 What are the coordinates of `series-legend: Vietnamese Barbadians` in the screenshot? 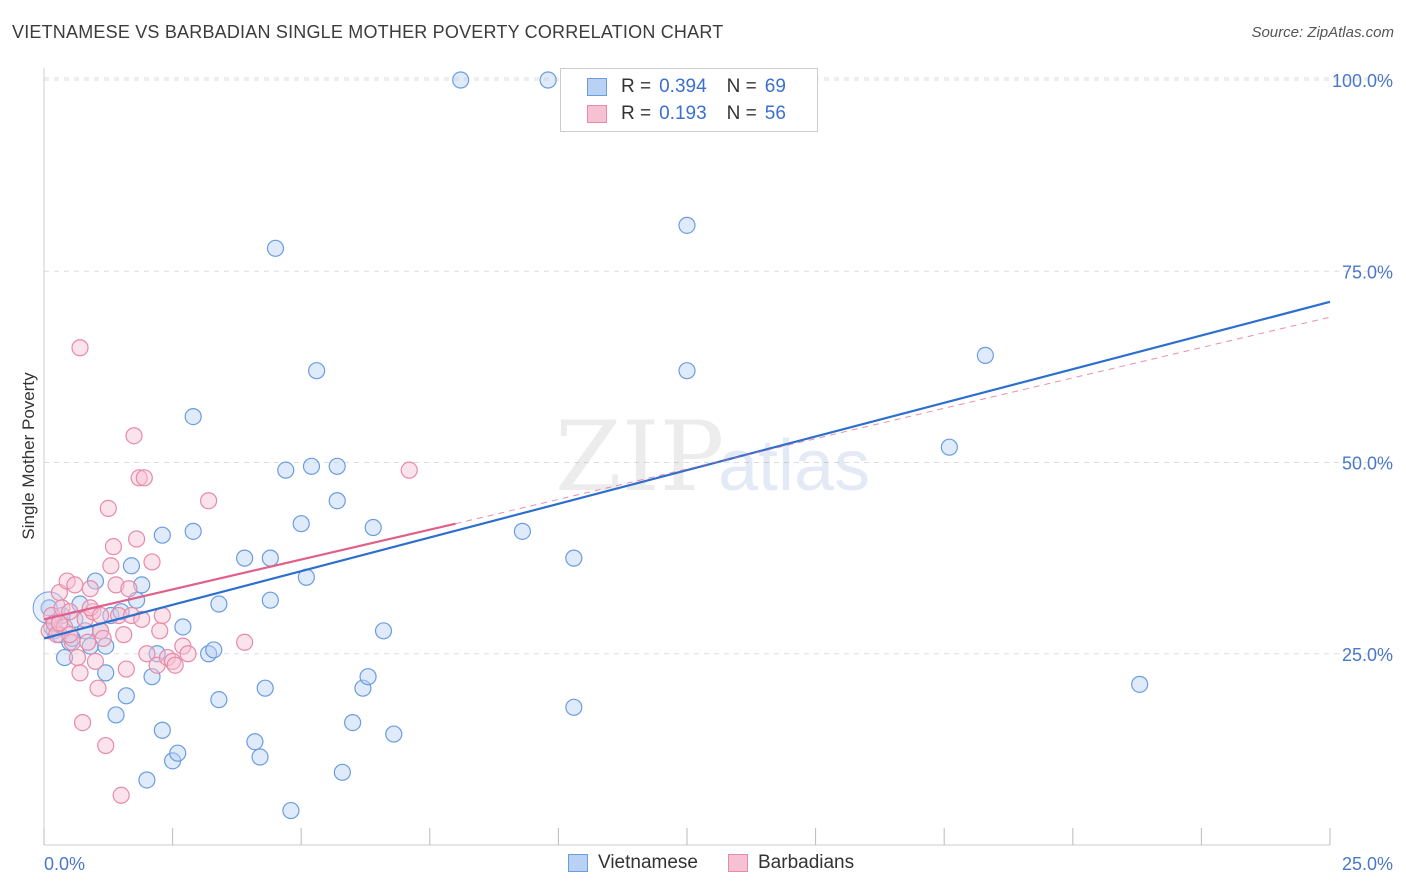 It's located at (726, 863).